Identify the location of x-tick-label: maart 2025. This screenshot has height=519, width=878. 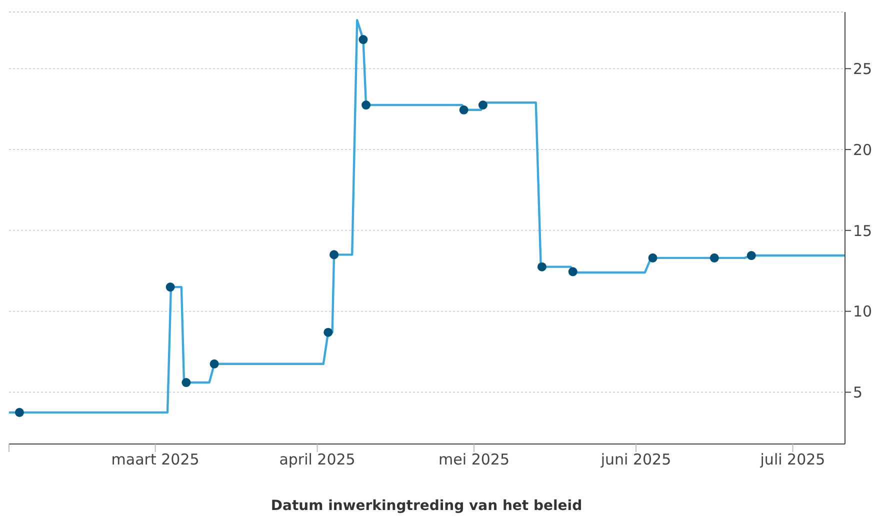
(155, 459).